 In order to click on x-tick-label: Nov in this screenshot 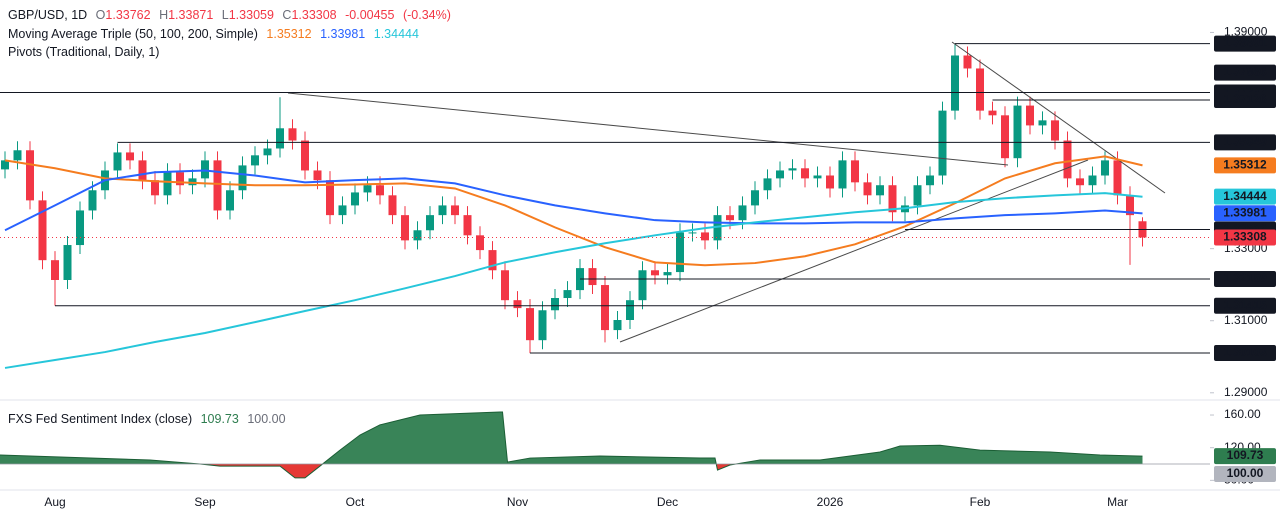, I will do `click(517, 502)`.